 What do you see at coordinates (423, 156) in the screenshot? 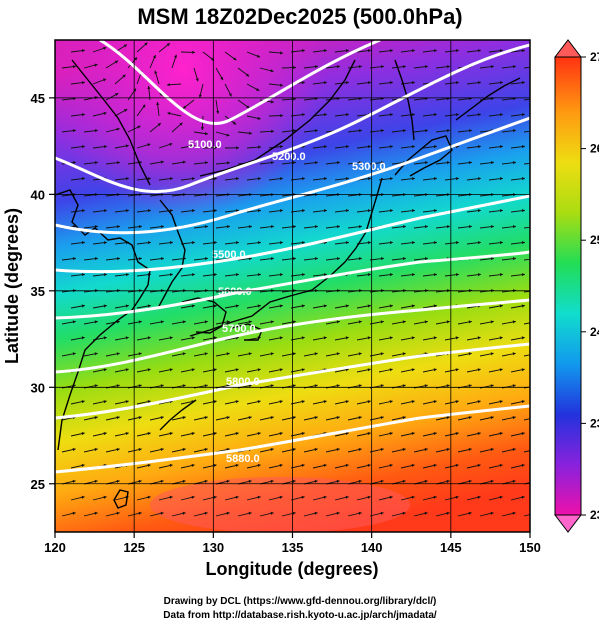
I see `coast-hokkaido` at bounding box center [423, 156].